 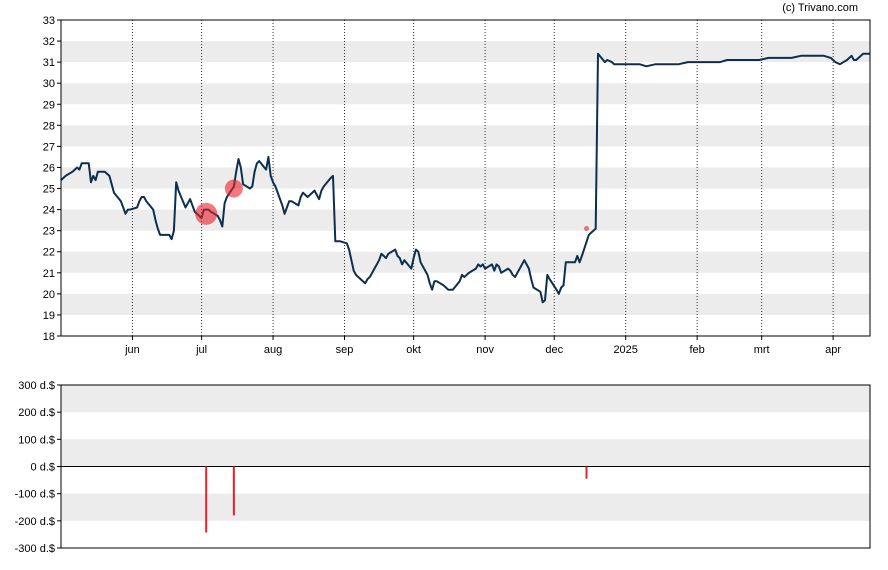 I want to click on y-tick-label: 31, so click(x=49, y=63).